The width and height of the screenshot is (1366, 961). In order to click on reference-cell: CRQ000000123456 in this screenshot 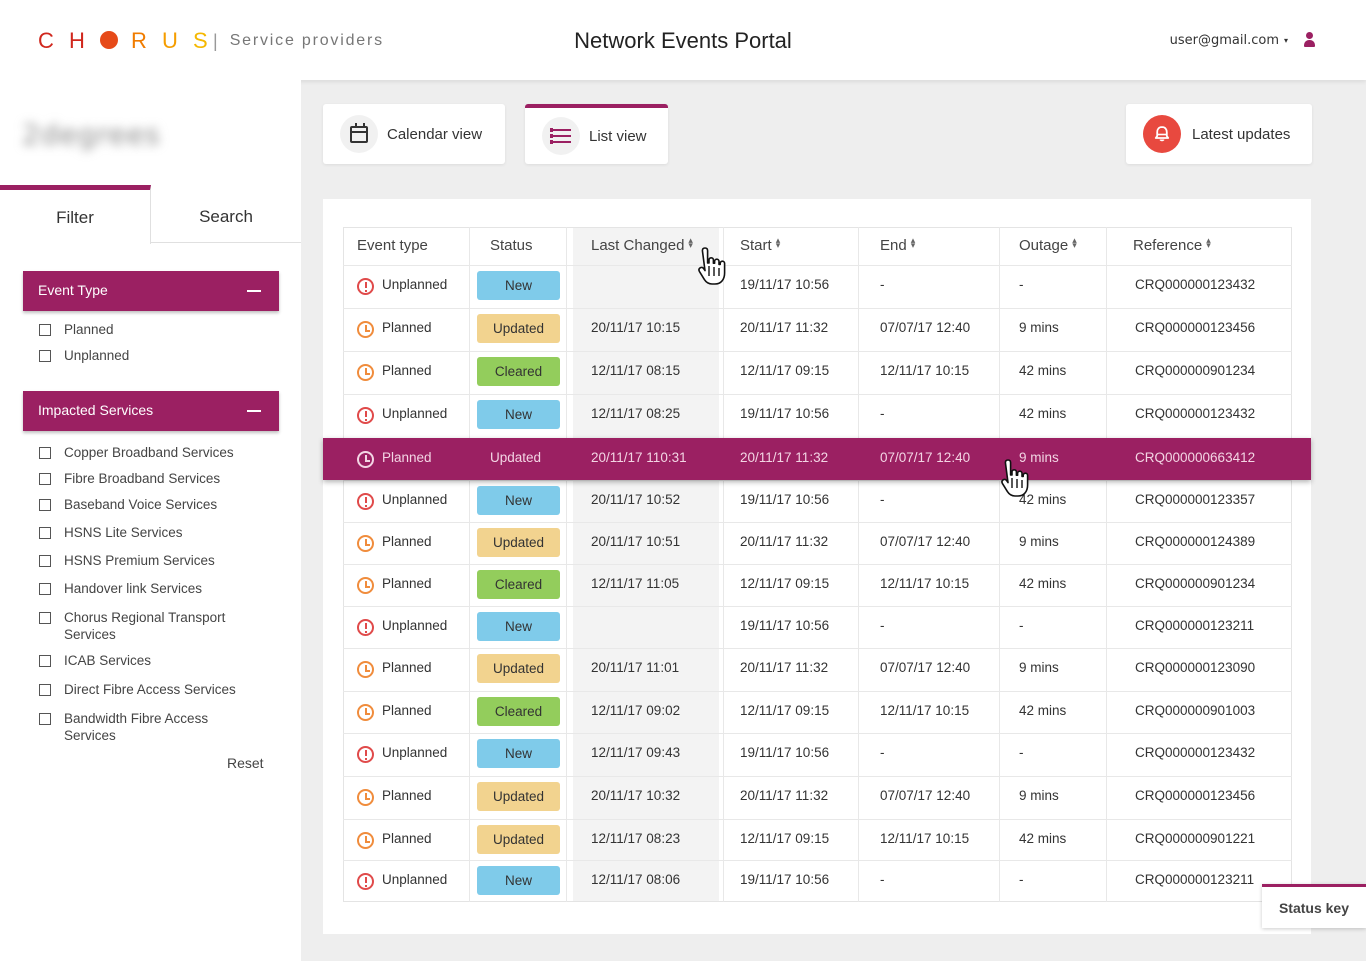, I will do `click(1195, 327)`.